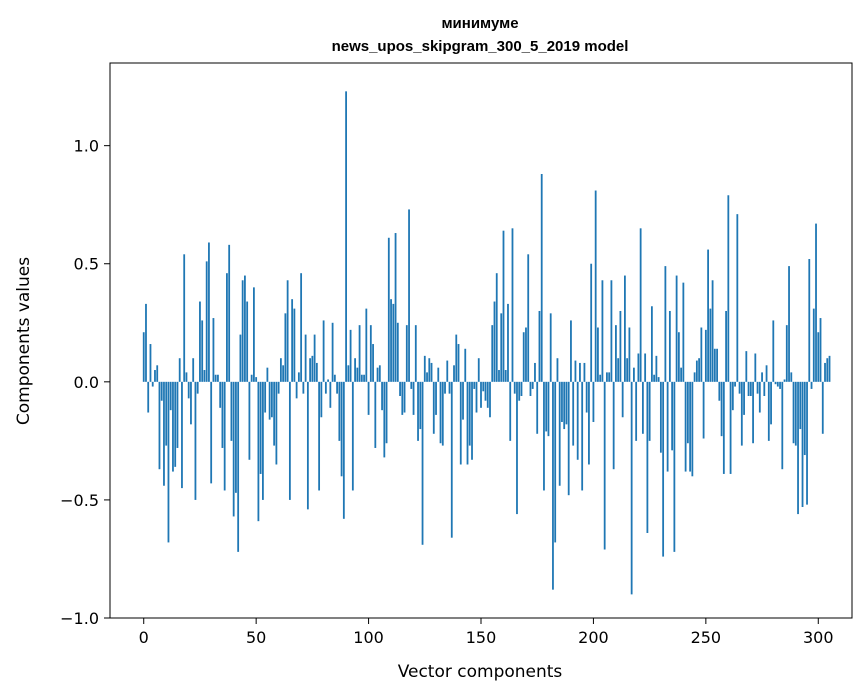 The width and height of the screenshot is (867, 696). I want to click on y-axis-ticks: −1.0 −0.5 0.0 0.5 1.0, so click(85, 382).